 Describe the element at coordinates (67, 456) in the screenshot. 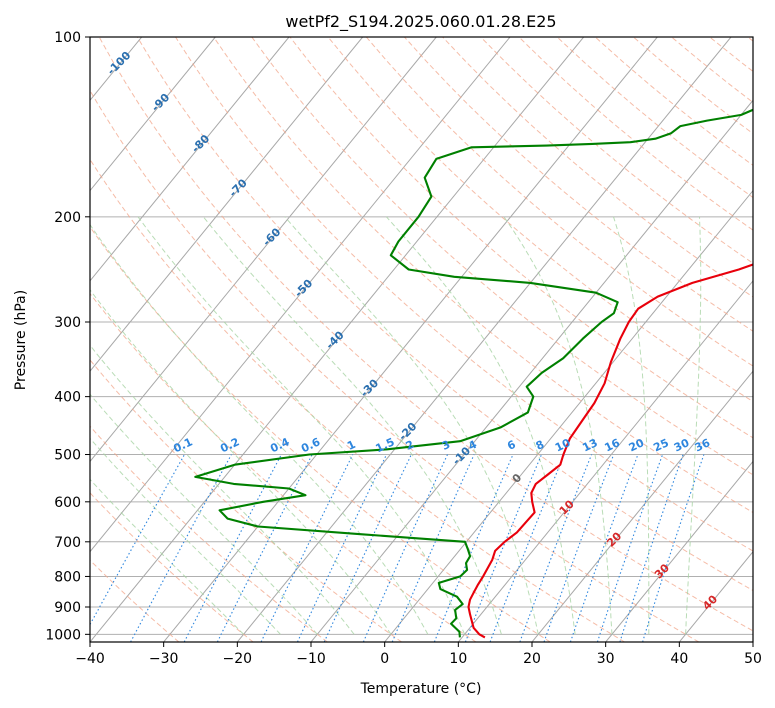

I see `y-tick-label: 500` at that location.